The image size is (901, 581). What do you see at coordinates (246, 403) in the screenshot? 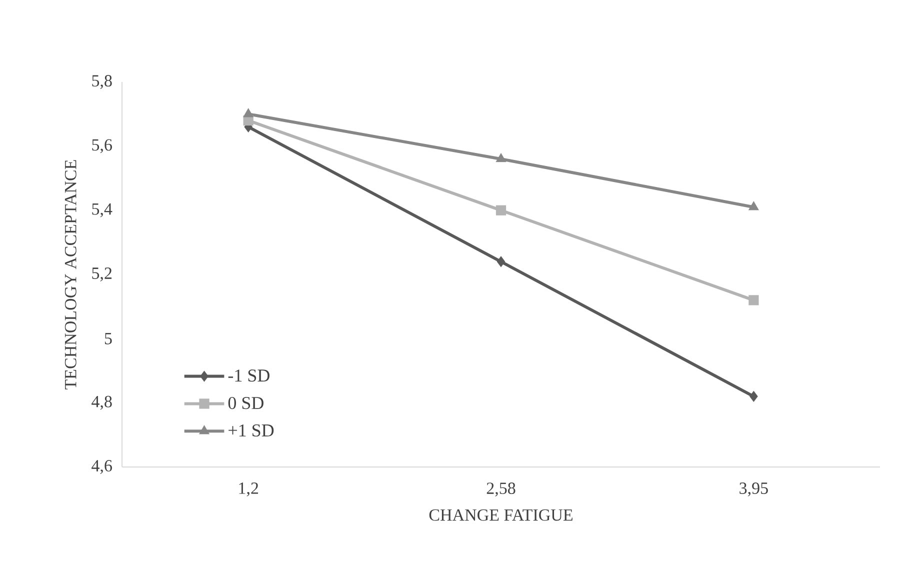
I see `legend-label: 0 SD` at bounding box center [246, 403].